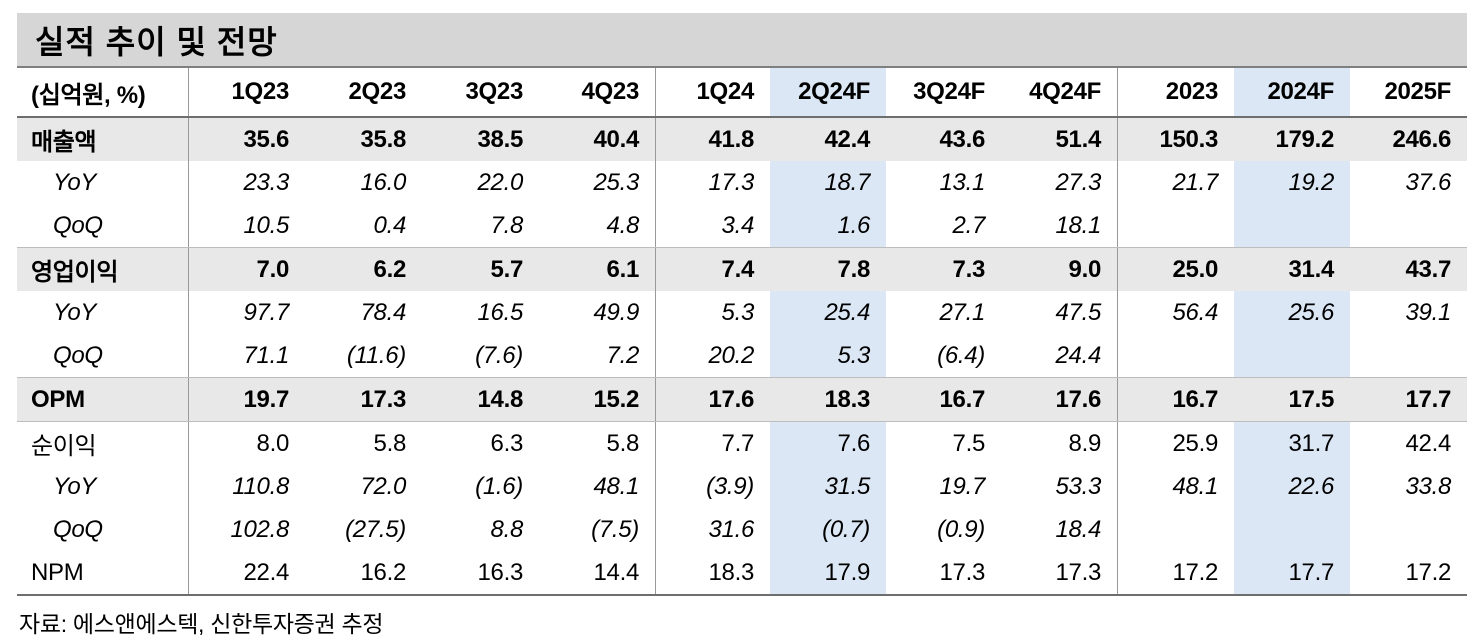 The width and height of the screenshot is (1480, 639). I want to click on column-header-2025f: 2025F, so click(1417, 91).